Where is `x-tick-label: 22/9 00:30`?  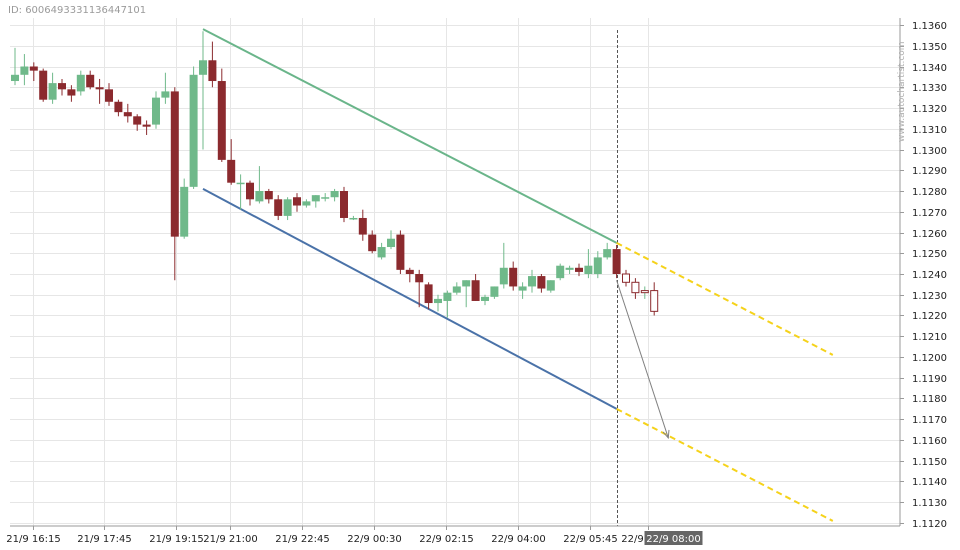
x-tick-label: 22/9 00:30 is located at coordinates (374, 539).